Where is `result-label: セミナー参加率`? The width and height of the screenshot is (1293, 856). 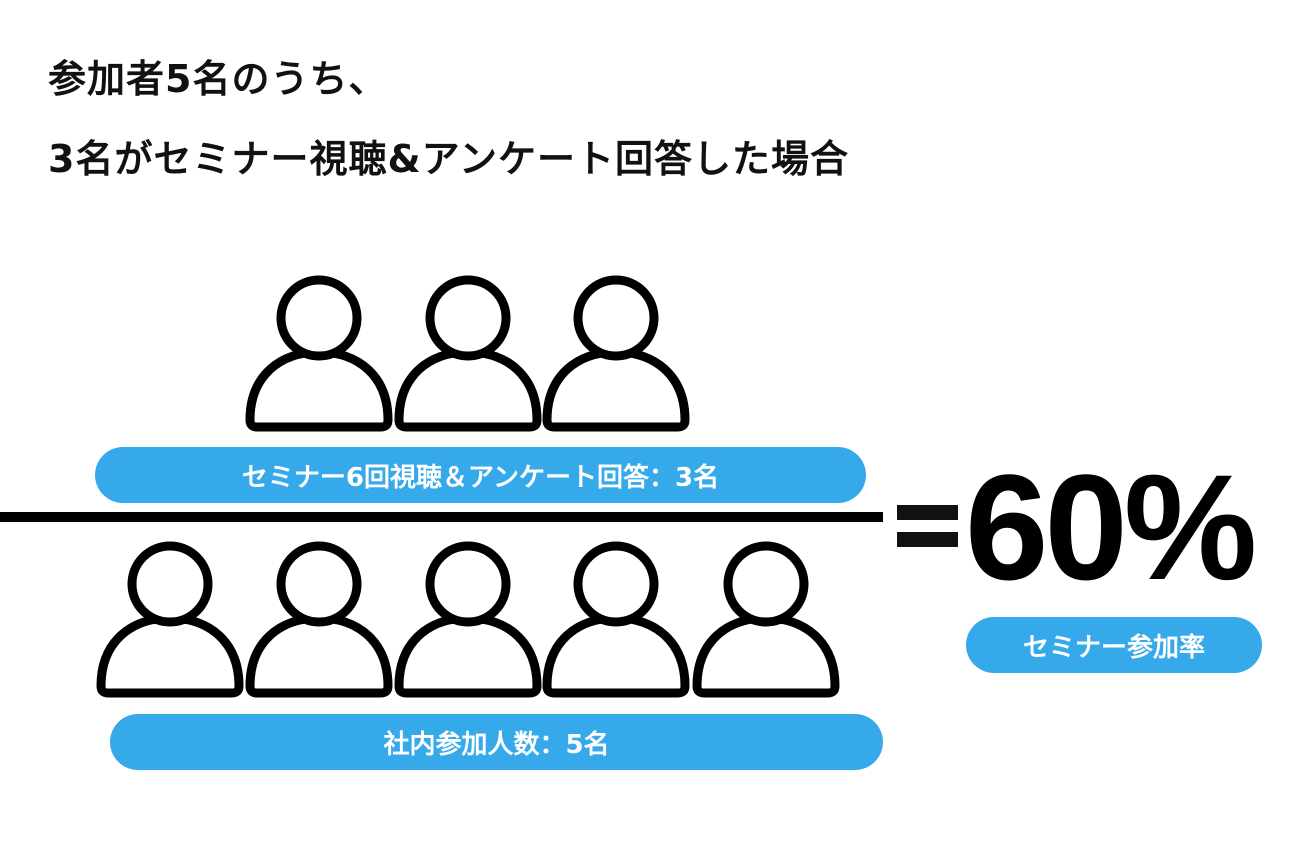
result-label: セミナー参加率 is located at coordinates (1114, 645).